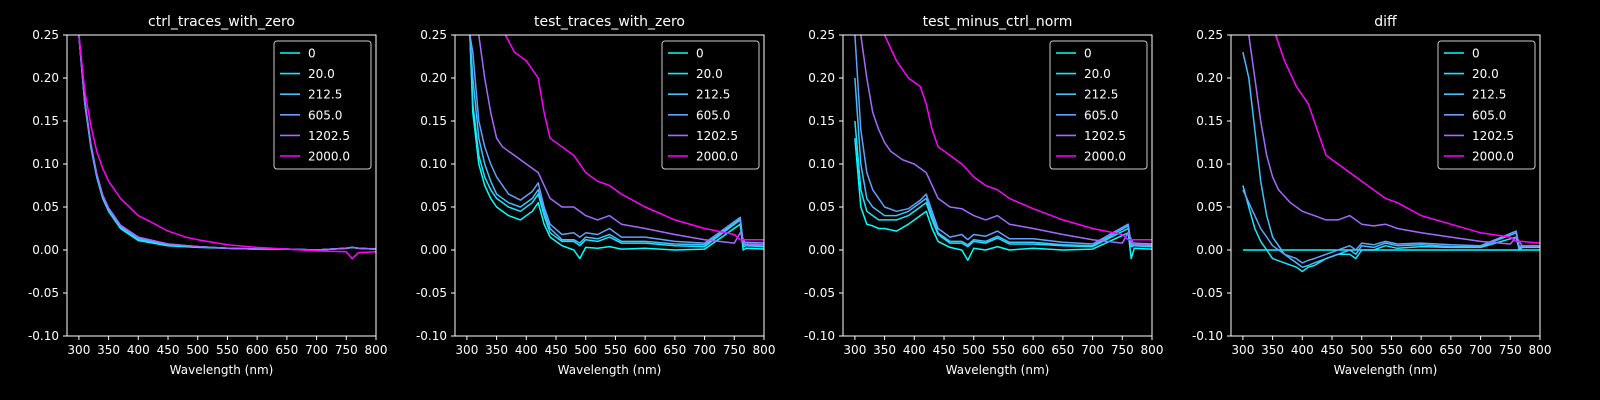  What do you see at coordinates (998, 22) in the screenshot?
I see `subplot-title: test_minus_ctrl_norm` at bounding box center [998, 22].